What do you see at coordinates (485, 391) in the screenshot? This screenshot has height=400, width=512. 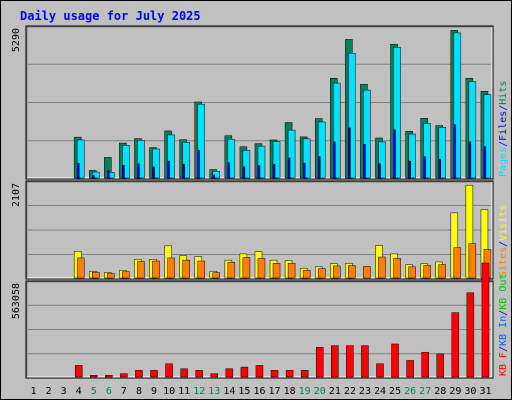 I see `x-tick-label: 31` at bounding box center [485, 391].